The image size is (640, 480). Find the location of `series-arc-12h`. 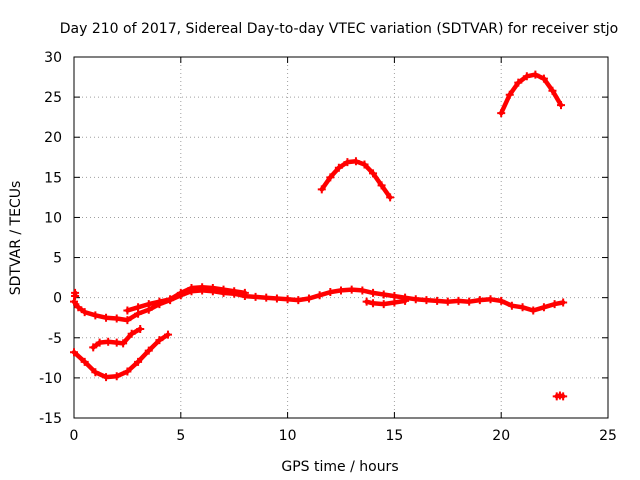

series-arc-12h is located at coordinates (356, 179).